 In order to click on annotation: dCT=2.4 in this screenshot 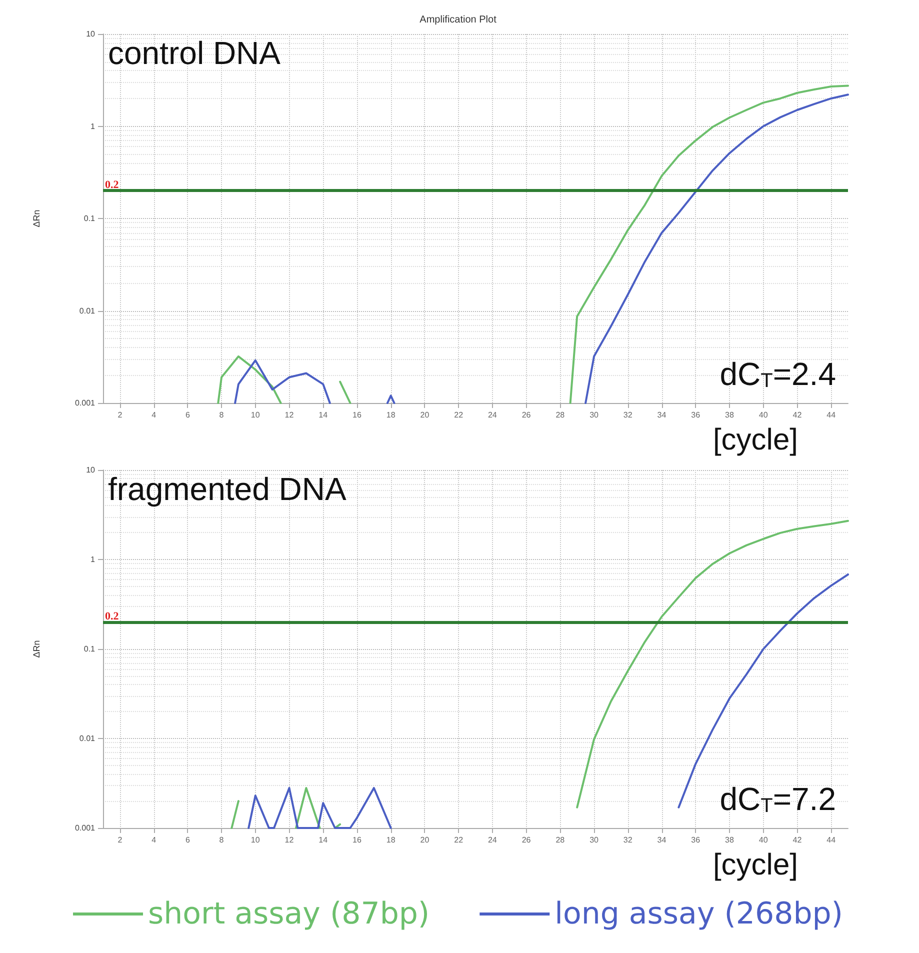, I will do `click(778, 374)`.